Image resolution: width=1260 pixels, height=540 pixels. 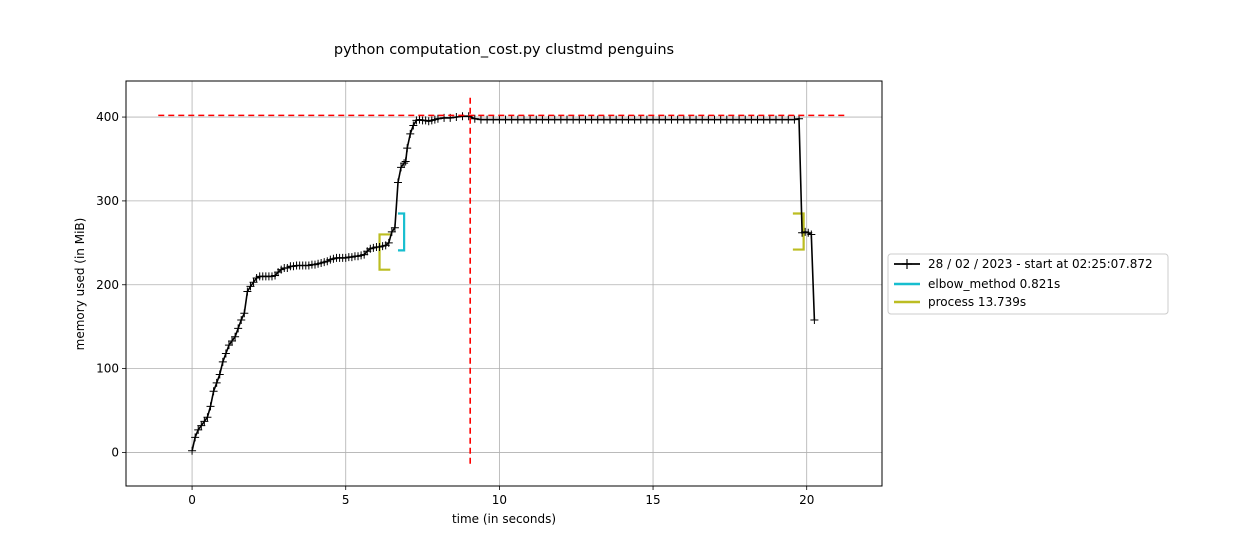 I want to click on legend-label-elbow: elbow_method 0.821s, so click(x=994, y=284).